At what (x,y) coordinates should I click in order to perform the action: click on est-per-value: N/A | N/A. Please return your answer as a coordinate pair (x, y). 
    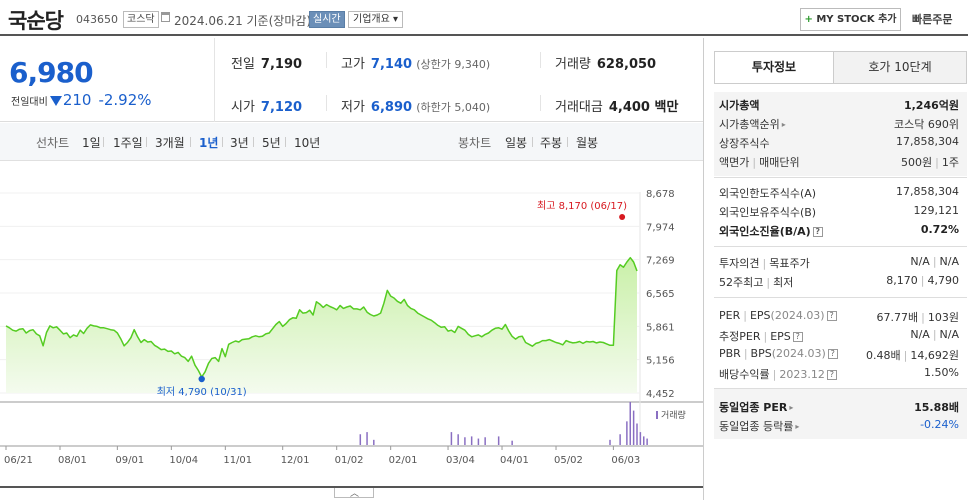
    Looking at the image, I should click on (934, 334).